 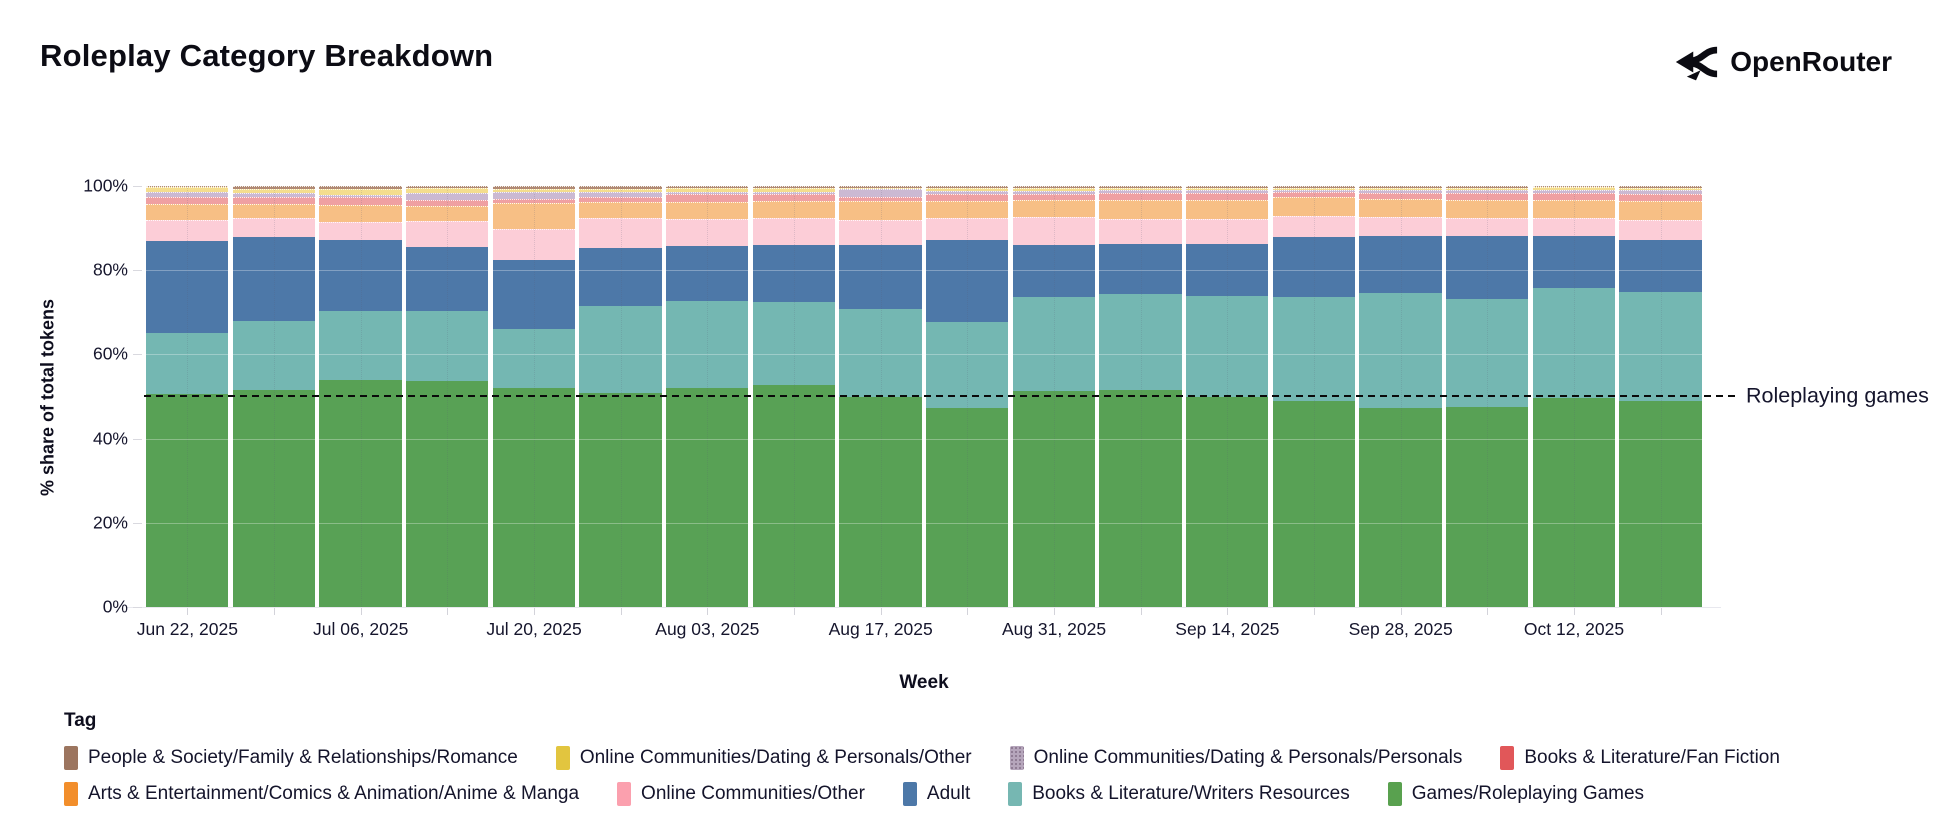 I want to click on legend-item-communities_other: Online Communities/Other, so click(x=741, y=794).